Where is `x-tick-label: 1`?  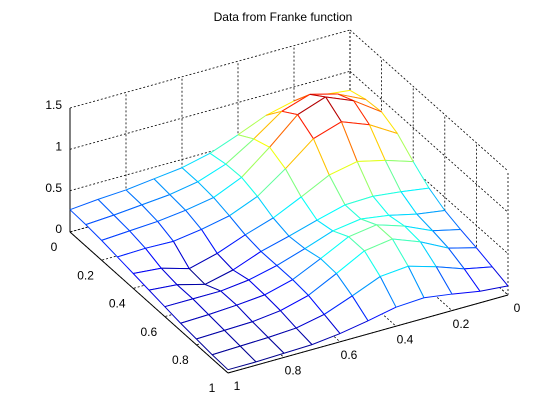
x-tick-label: 1 is located at coordinates (212, 388).